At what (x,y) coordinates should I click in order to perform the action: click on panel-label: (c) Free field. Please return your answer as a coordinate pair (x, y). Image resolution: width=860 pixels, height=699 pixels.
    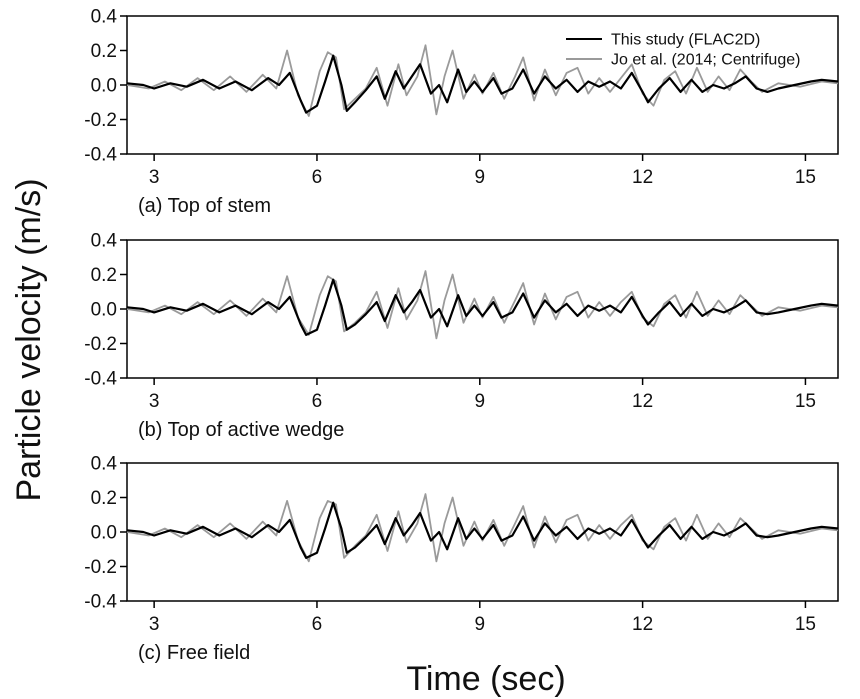
    Looking at the image, I should click on (194, 653).